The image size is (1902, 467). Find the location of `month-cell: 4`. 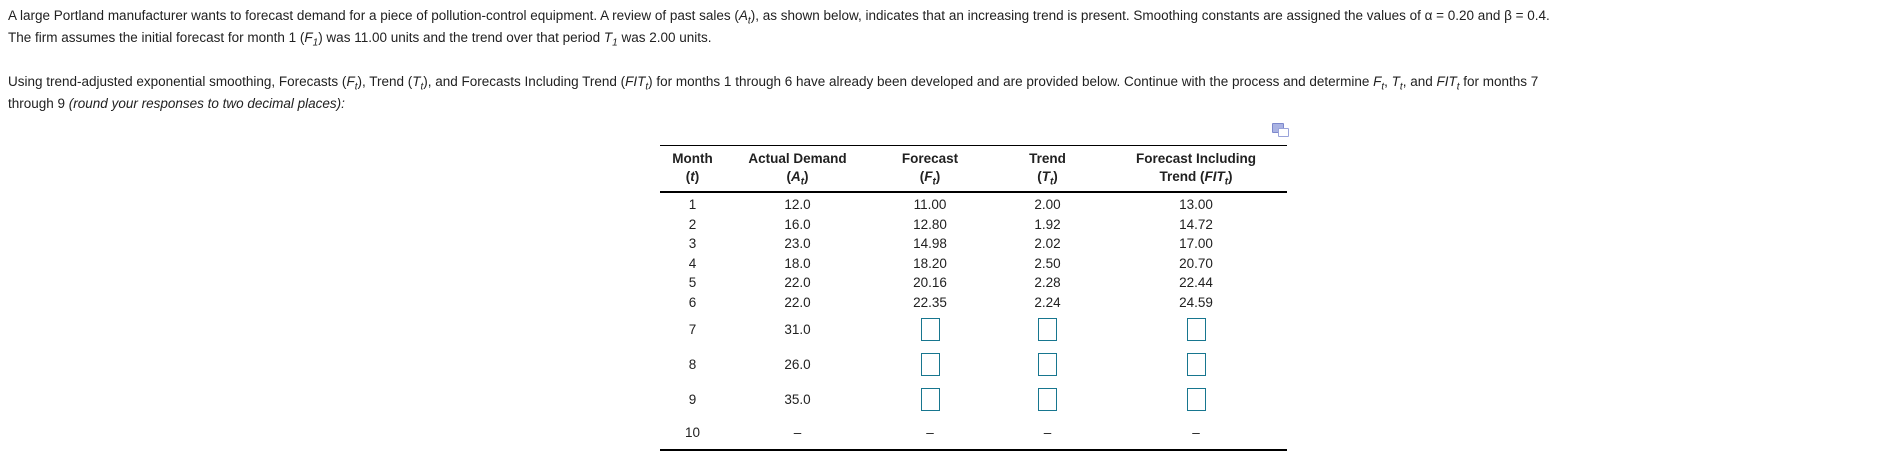

month-cell: 4 is located at coordinates (692, 263).